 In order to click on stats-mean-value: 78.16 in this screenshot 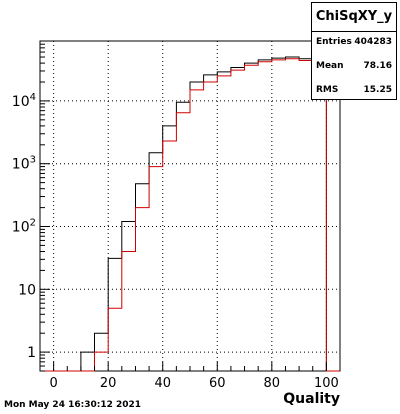, I will do `click(377, 66)`.